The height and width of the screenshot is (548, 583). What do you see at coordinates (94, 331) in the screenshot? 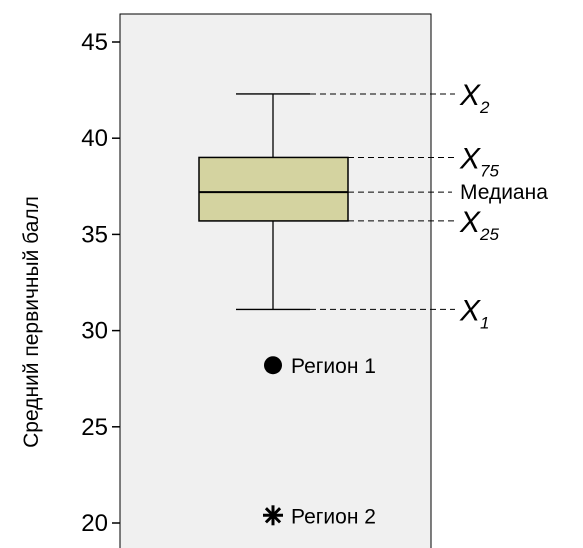
I see `y-tick-label: 30` at bounding box center [94, 331].